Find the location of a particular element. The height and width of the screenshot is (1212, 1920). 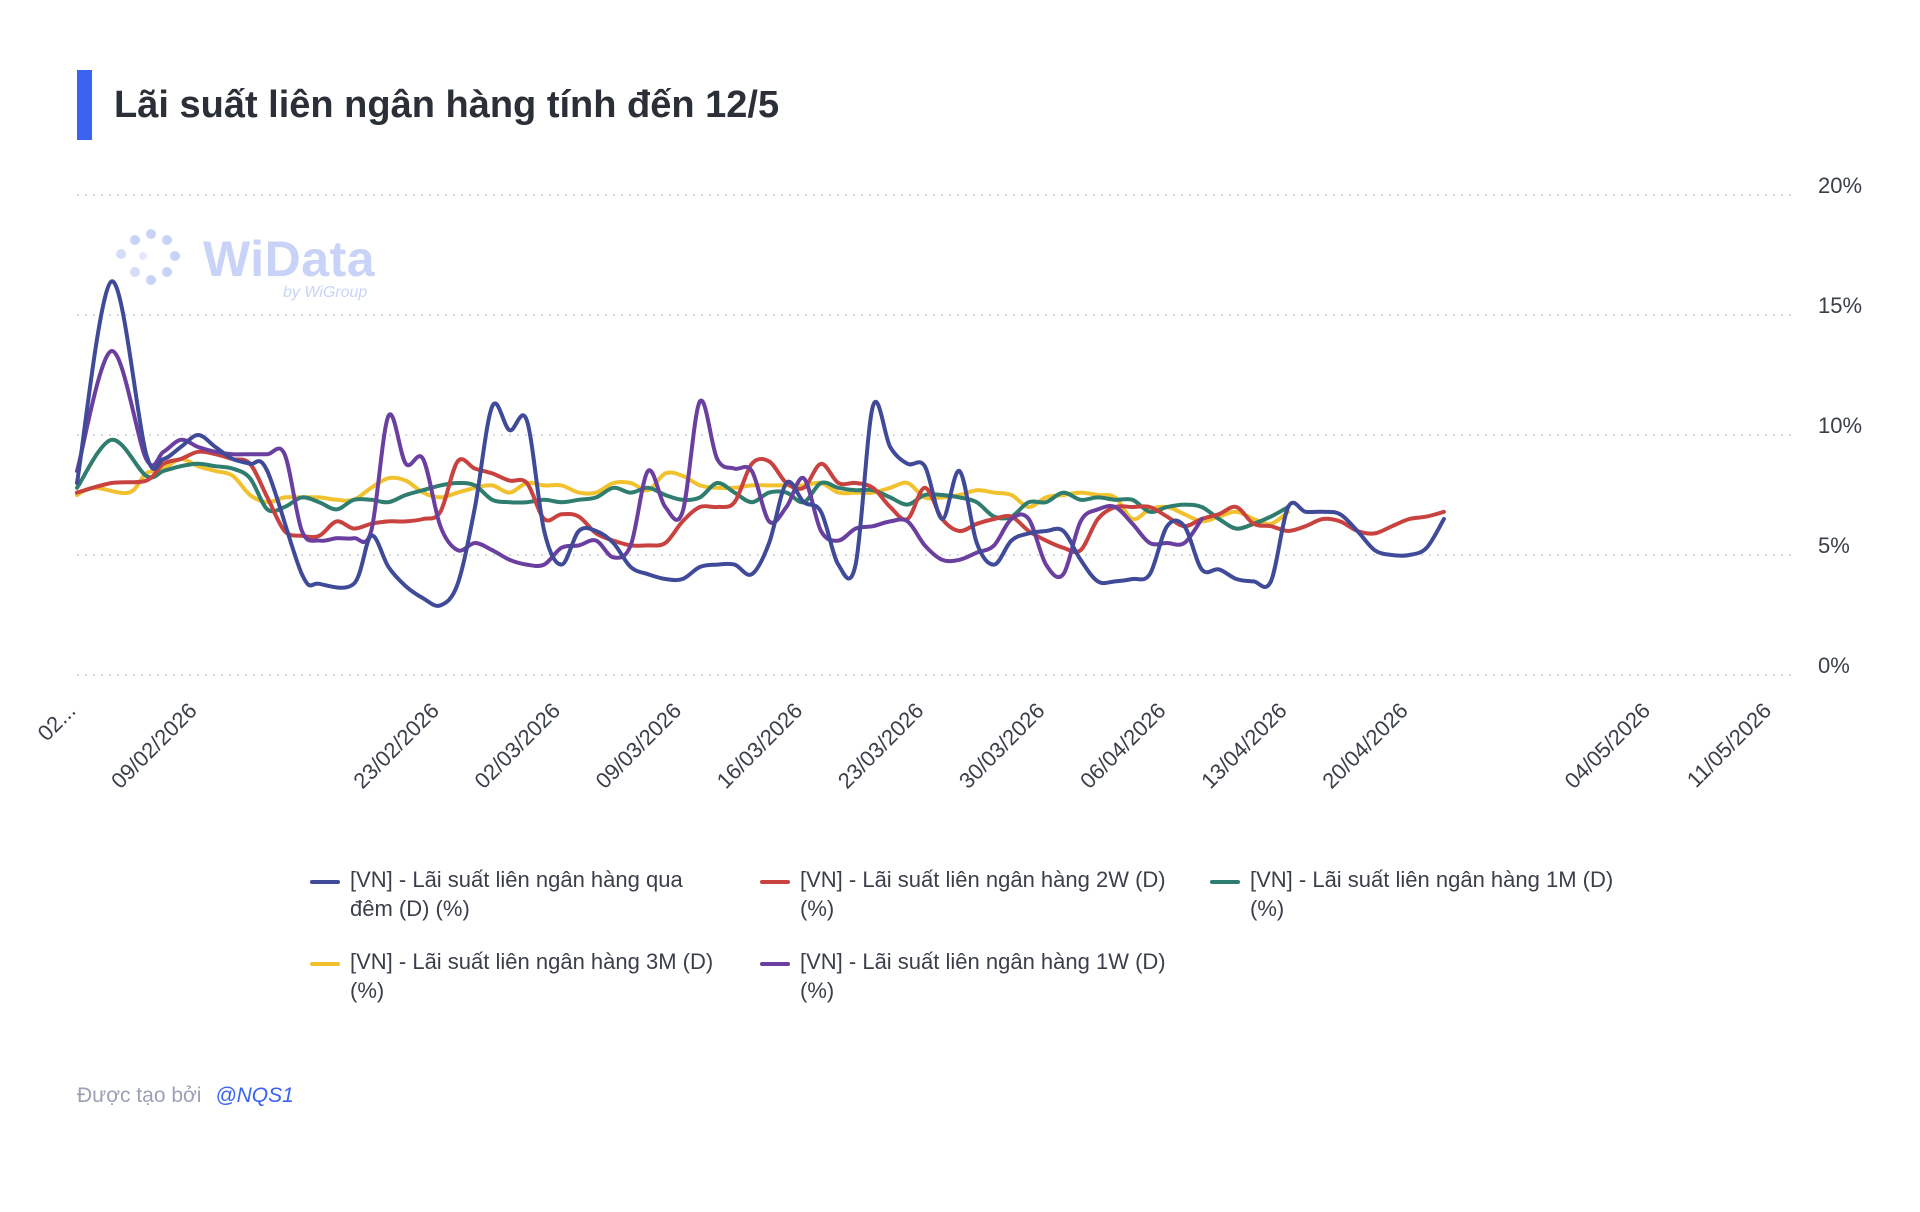

chart-header: Lãi suất liên ngân hàng tính đến 12/5 is located at coordinates (428, 105).